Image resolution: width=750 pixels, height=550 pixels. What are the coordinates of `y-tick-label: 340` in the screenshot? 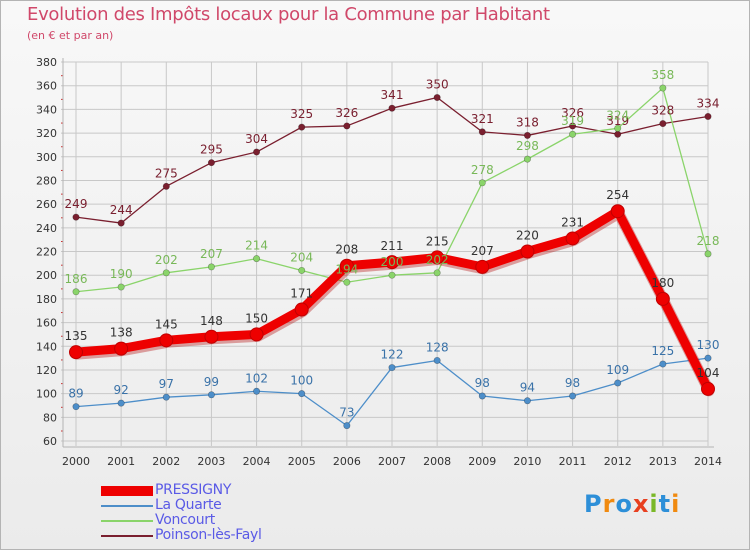 It's located at (46, 109).